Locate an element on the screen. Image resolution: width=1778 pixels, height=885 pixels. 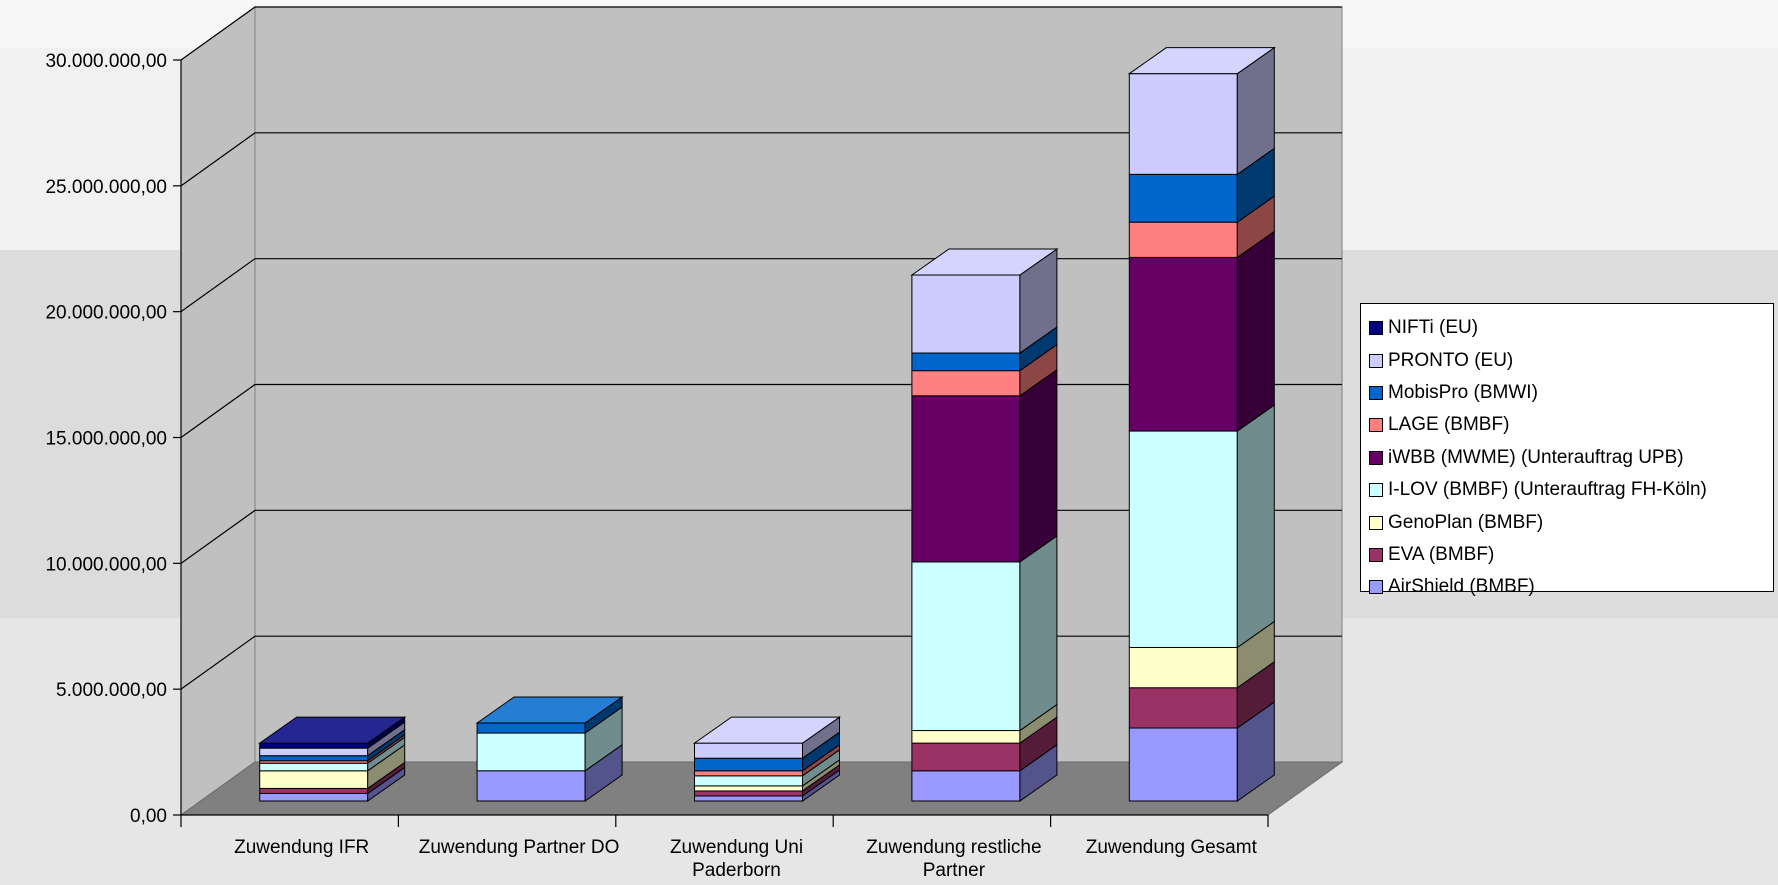
y-tick-label-3: 15.000.000,00 is located at coordinates (106, 439).